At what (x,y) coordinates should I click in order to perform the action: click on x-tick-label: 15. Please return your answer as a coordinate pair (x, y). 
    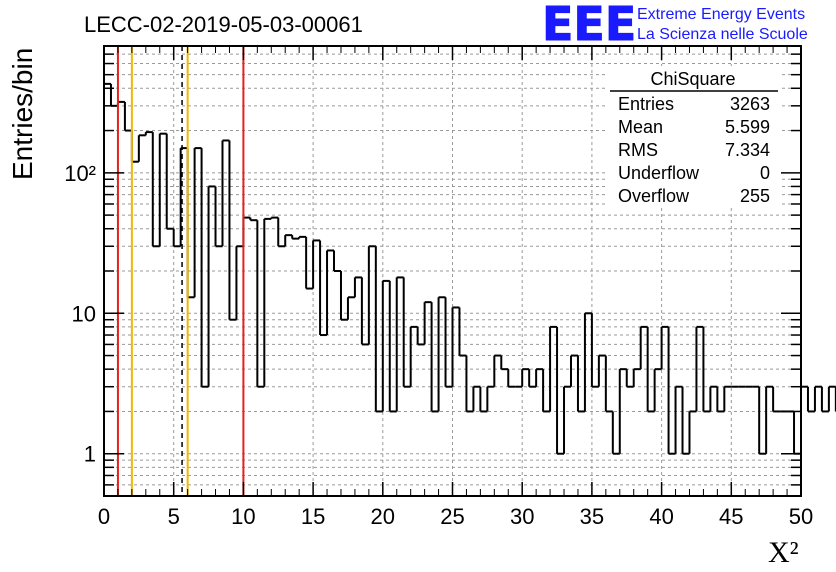
    Looking at the image, I should click on (313, 516).